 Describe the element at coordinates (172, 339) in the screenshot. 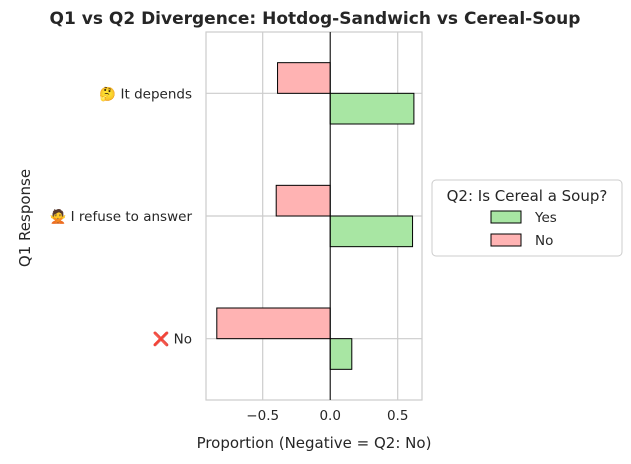

I see `y-tick-label: ❌ No` at that location.